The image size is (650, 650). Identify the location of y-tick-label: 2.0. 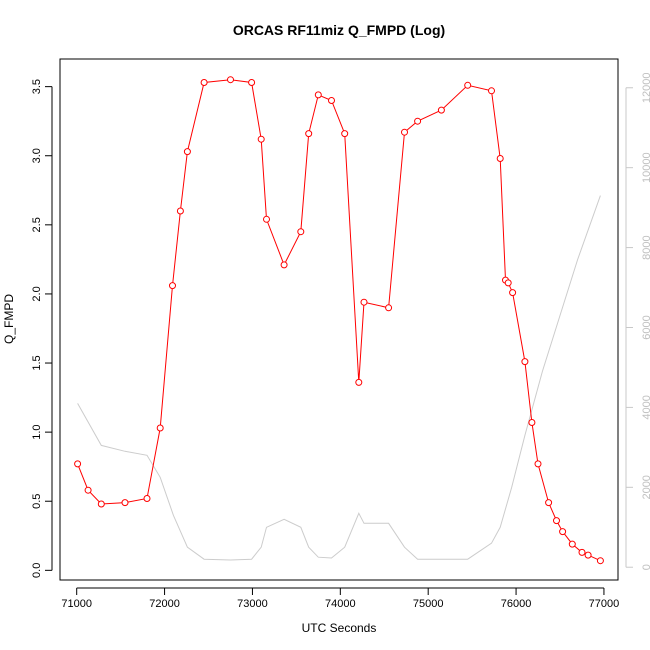
(37, 293).